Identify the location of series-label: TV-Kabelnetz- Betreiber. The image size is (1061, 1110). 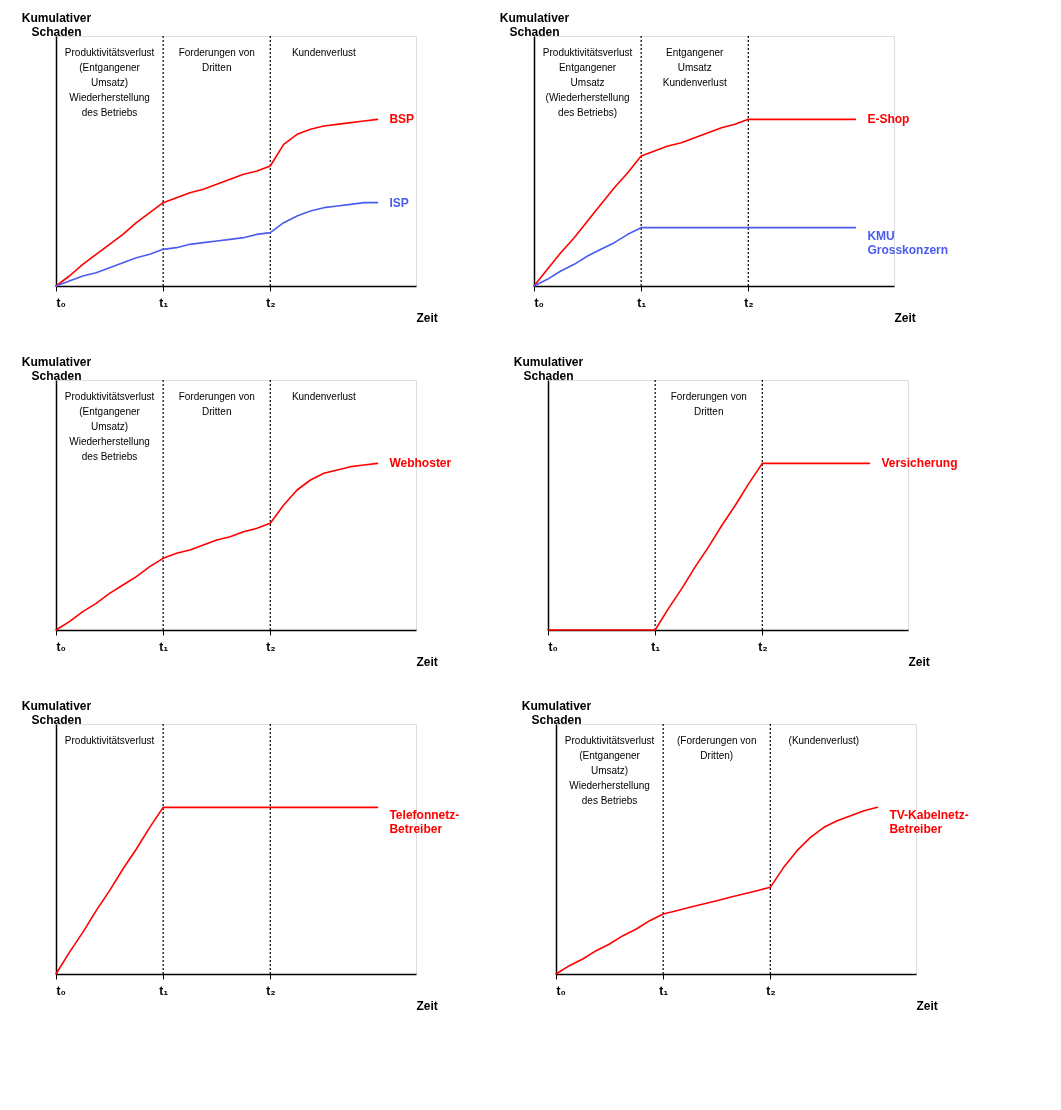
(929, 822).